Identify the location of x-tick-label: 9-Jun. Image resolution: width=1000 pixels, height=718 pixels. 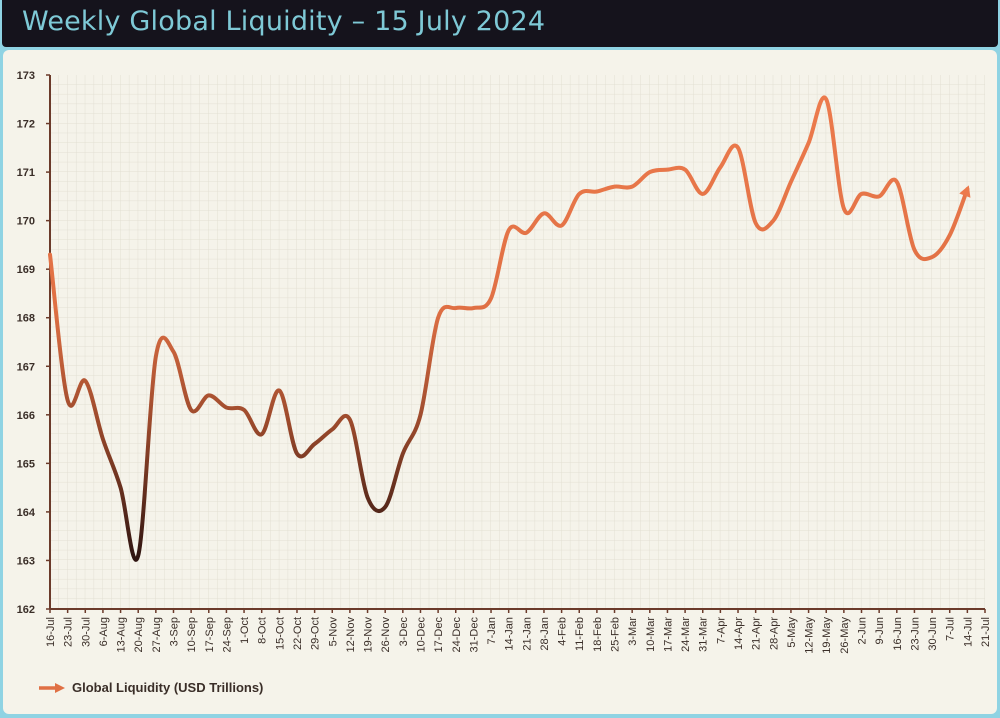
(880, 631).